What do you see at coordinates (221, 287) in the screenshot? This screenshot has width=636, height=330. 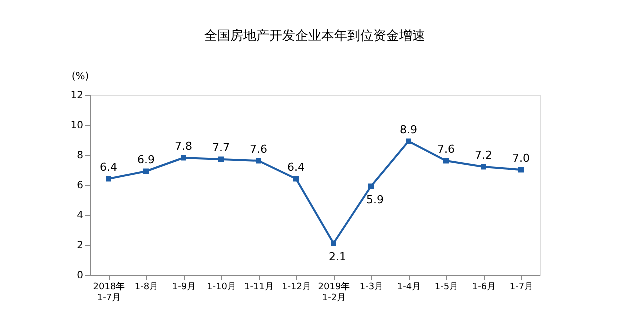 I see `x-tick-label: 1-10月` at bounding box center [221, 287].